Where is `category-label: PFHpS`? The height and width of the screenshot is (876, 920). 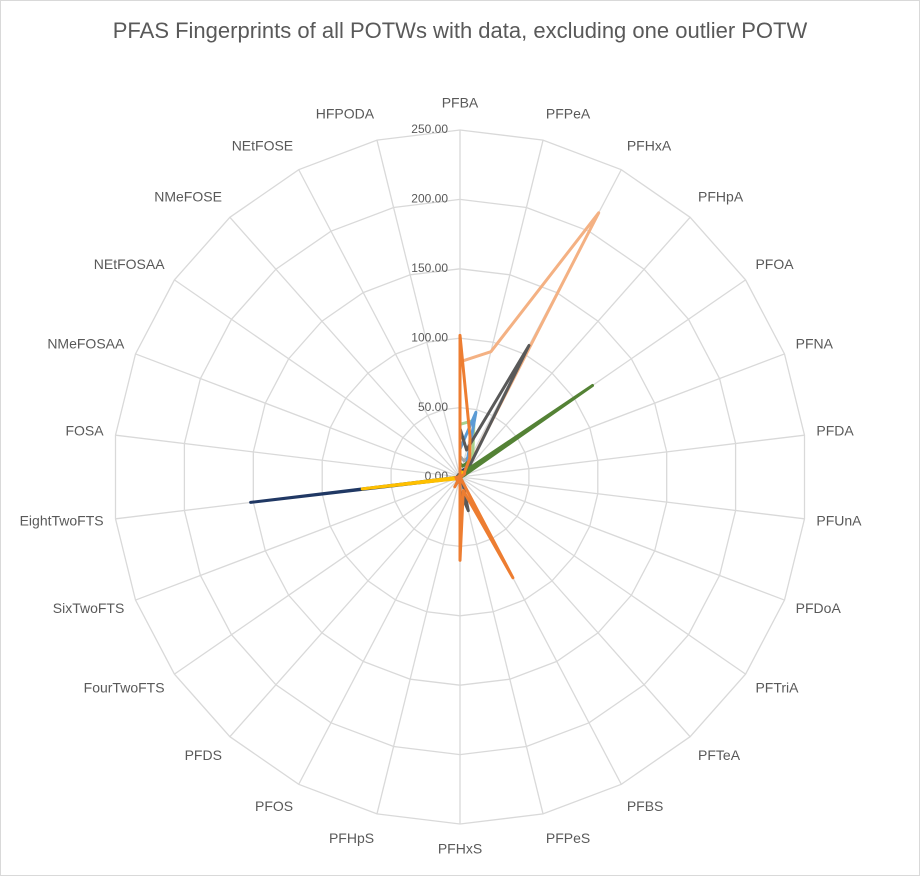 category-label: PFHpS is located at coordinates (351, 838).